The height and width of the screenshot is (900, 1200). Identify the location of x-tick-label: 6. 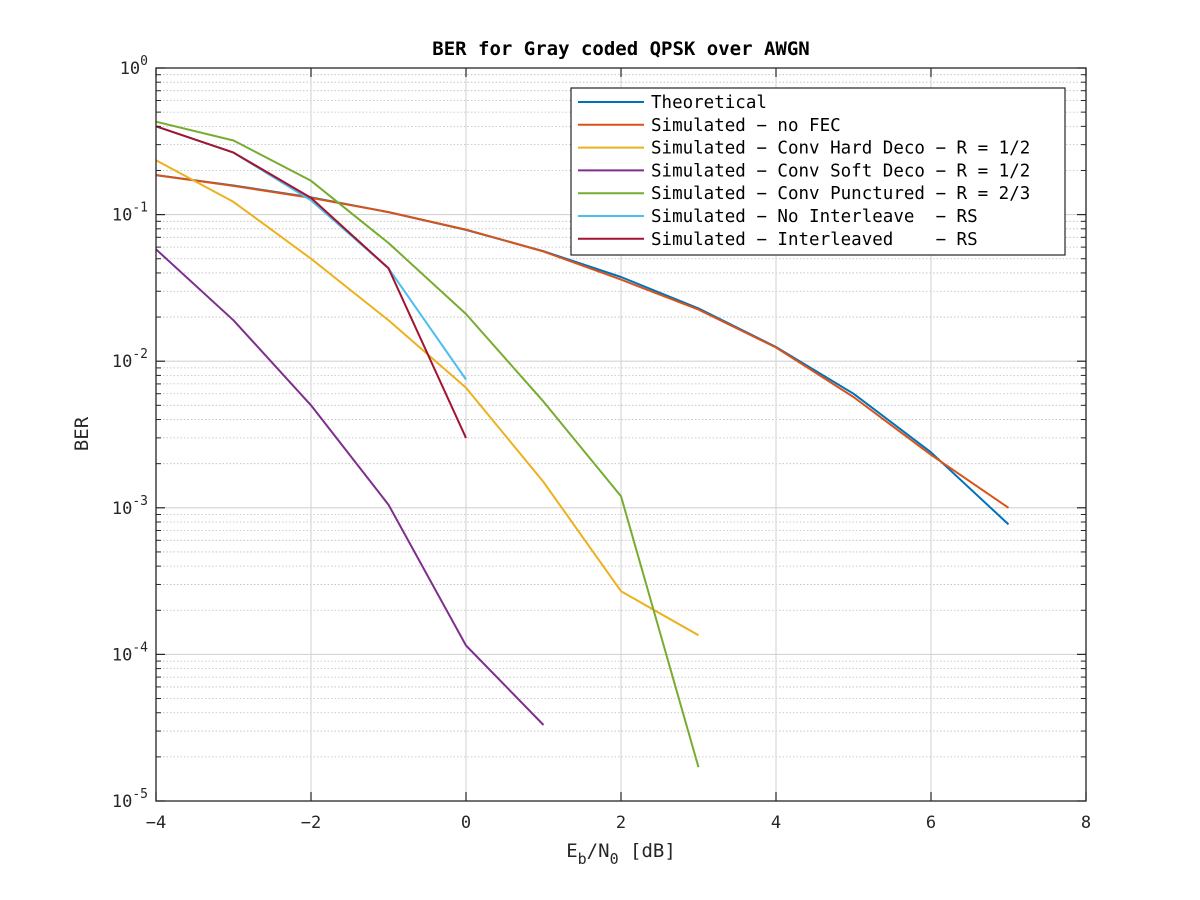
(931, 823).